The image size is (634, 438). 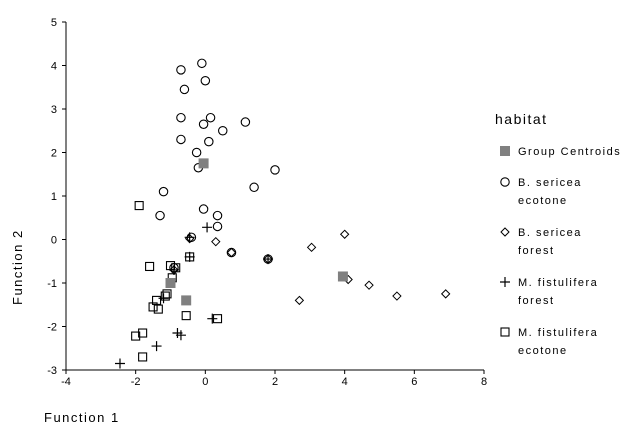 What do you see at coordinates (484, 382) in the screenshot?
I see `x-tick-label: 8` at bounding box center [484, 382].